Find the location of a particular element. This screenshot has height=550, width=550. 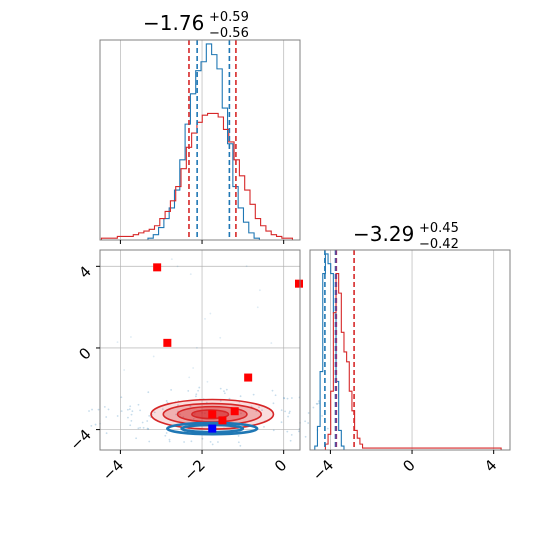

joint-xtick-label-0: −4 is located at coordinates (113, 470).